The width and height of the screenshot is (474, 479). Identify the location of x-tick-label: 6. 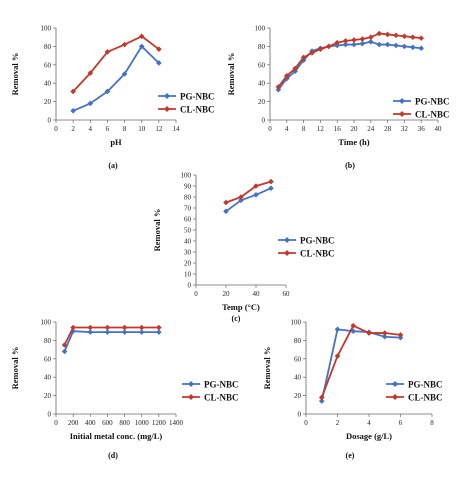
(401, 423).